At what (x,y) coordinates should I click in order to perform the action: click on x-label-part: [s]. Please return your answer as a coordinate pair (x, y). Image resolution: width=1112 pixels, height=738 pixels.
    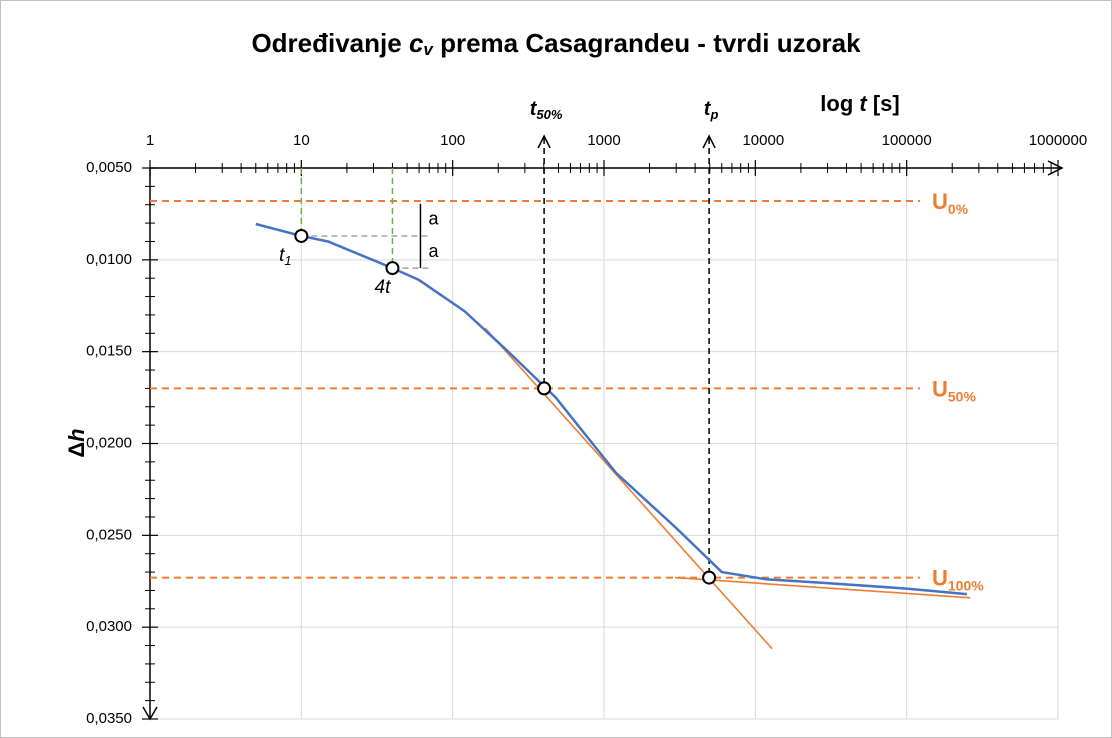
    Looking at the image, I should click on (883, 103).